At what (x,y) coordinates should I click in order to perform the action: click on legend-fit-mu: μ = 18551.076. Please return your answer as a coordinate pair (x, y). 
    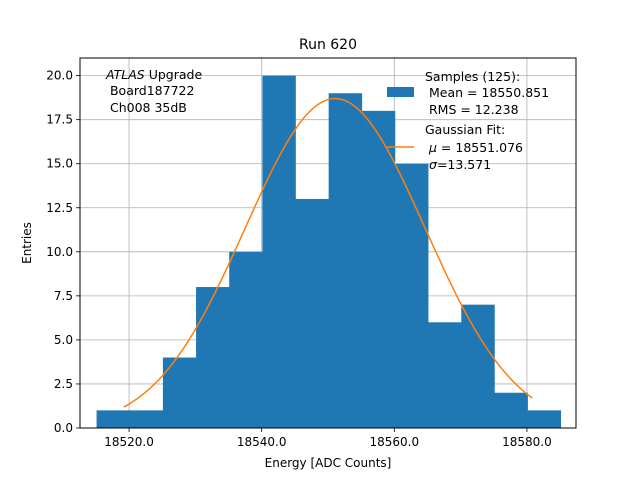
    Looking at the image, I should click on (475, 147).